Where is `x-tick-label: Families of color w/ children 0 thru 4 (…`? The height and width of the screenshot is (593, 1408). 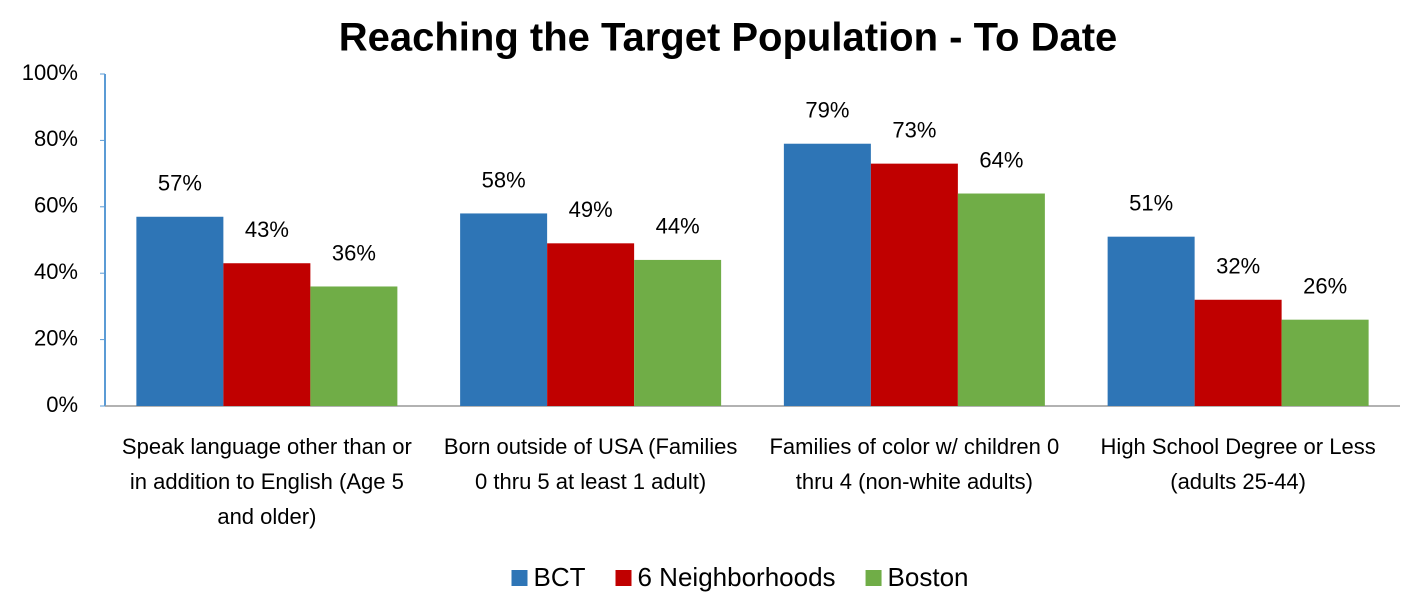 x-tick-label: Families of color w/ children 0 thru 4 (… is located at coordinates (914, 464).